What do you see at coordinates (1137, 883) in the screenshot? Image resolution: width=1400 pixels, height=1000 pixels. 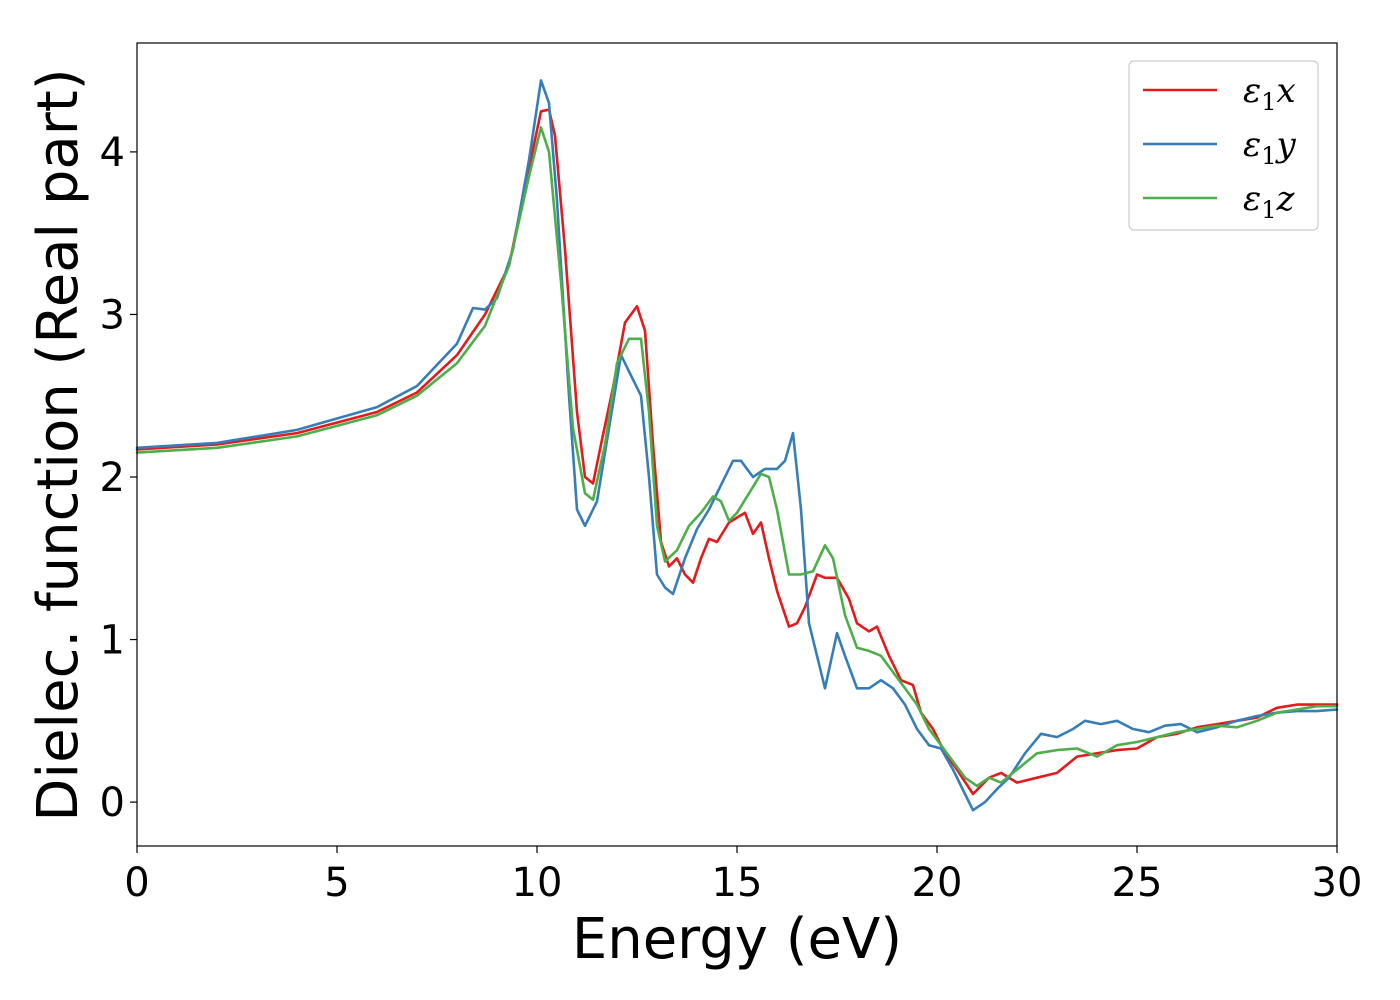 I see `x-tick-label: 25` at bounding box center [1137, 883].